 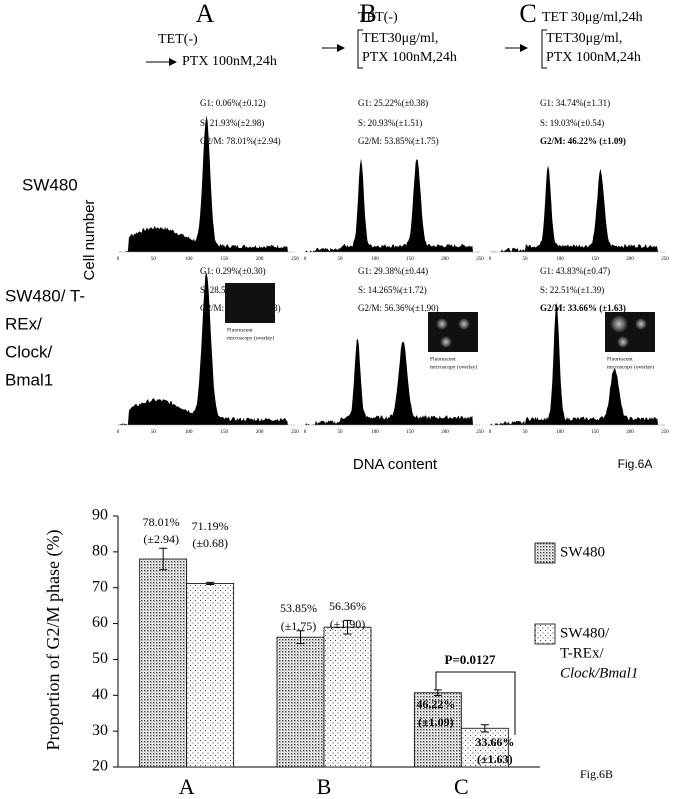 What do you see at coordinates (592, 17) in the screenshot?
I see `condition: TET 30μg/ml,24h` at bounding box center [592, 17].